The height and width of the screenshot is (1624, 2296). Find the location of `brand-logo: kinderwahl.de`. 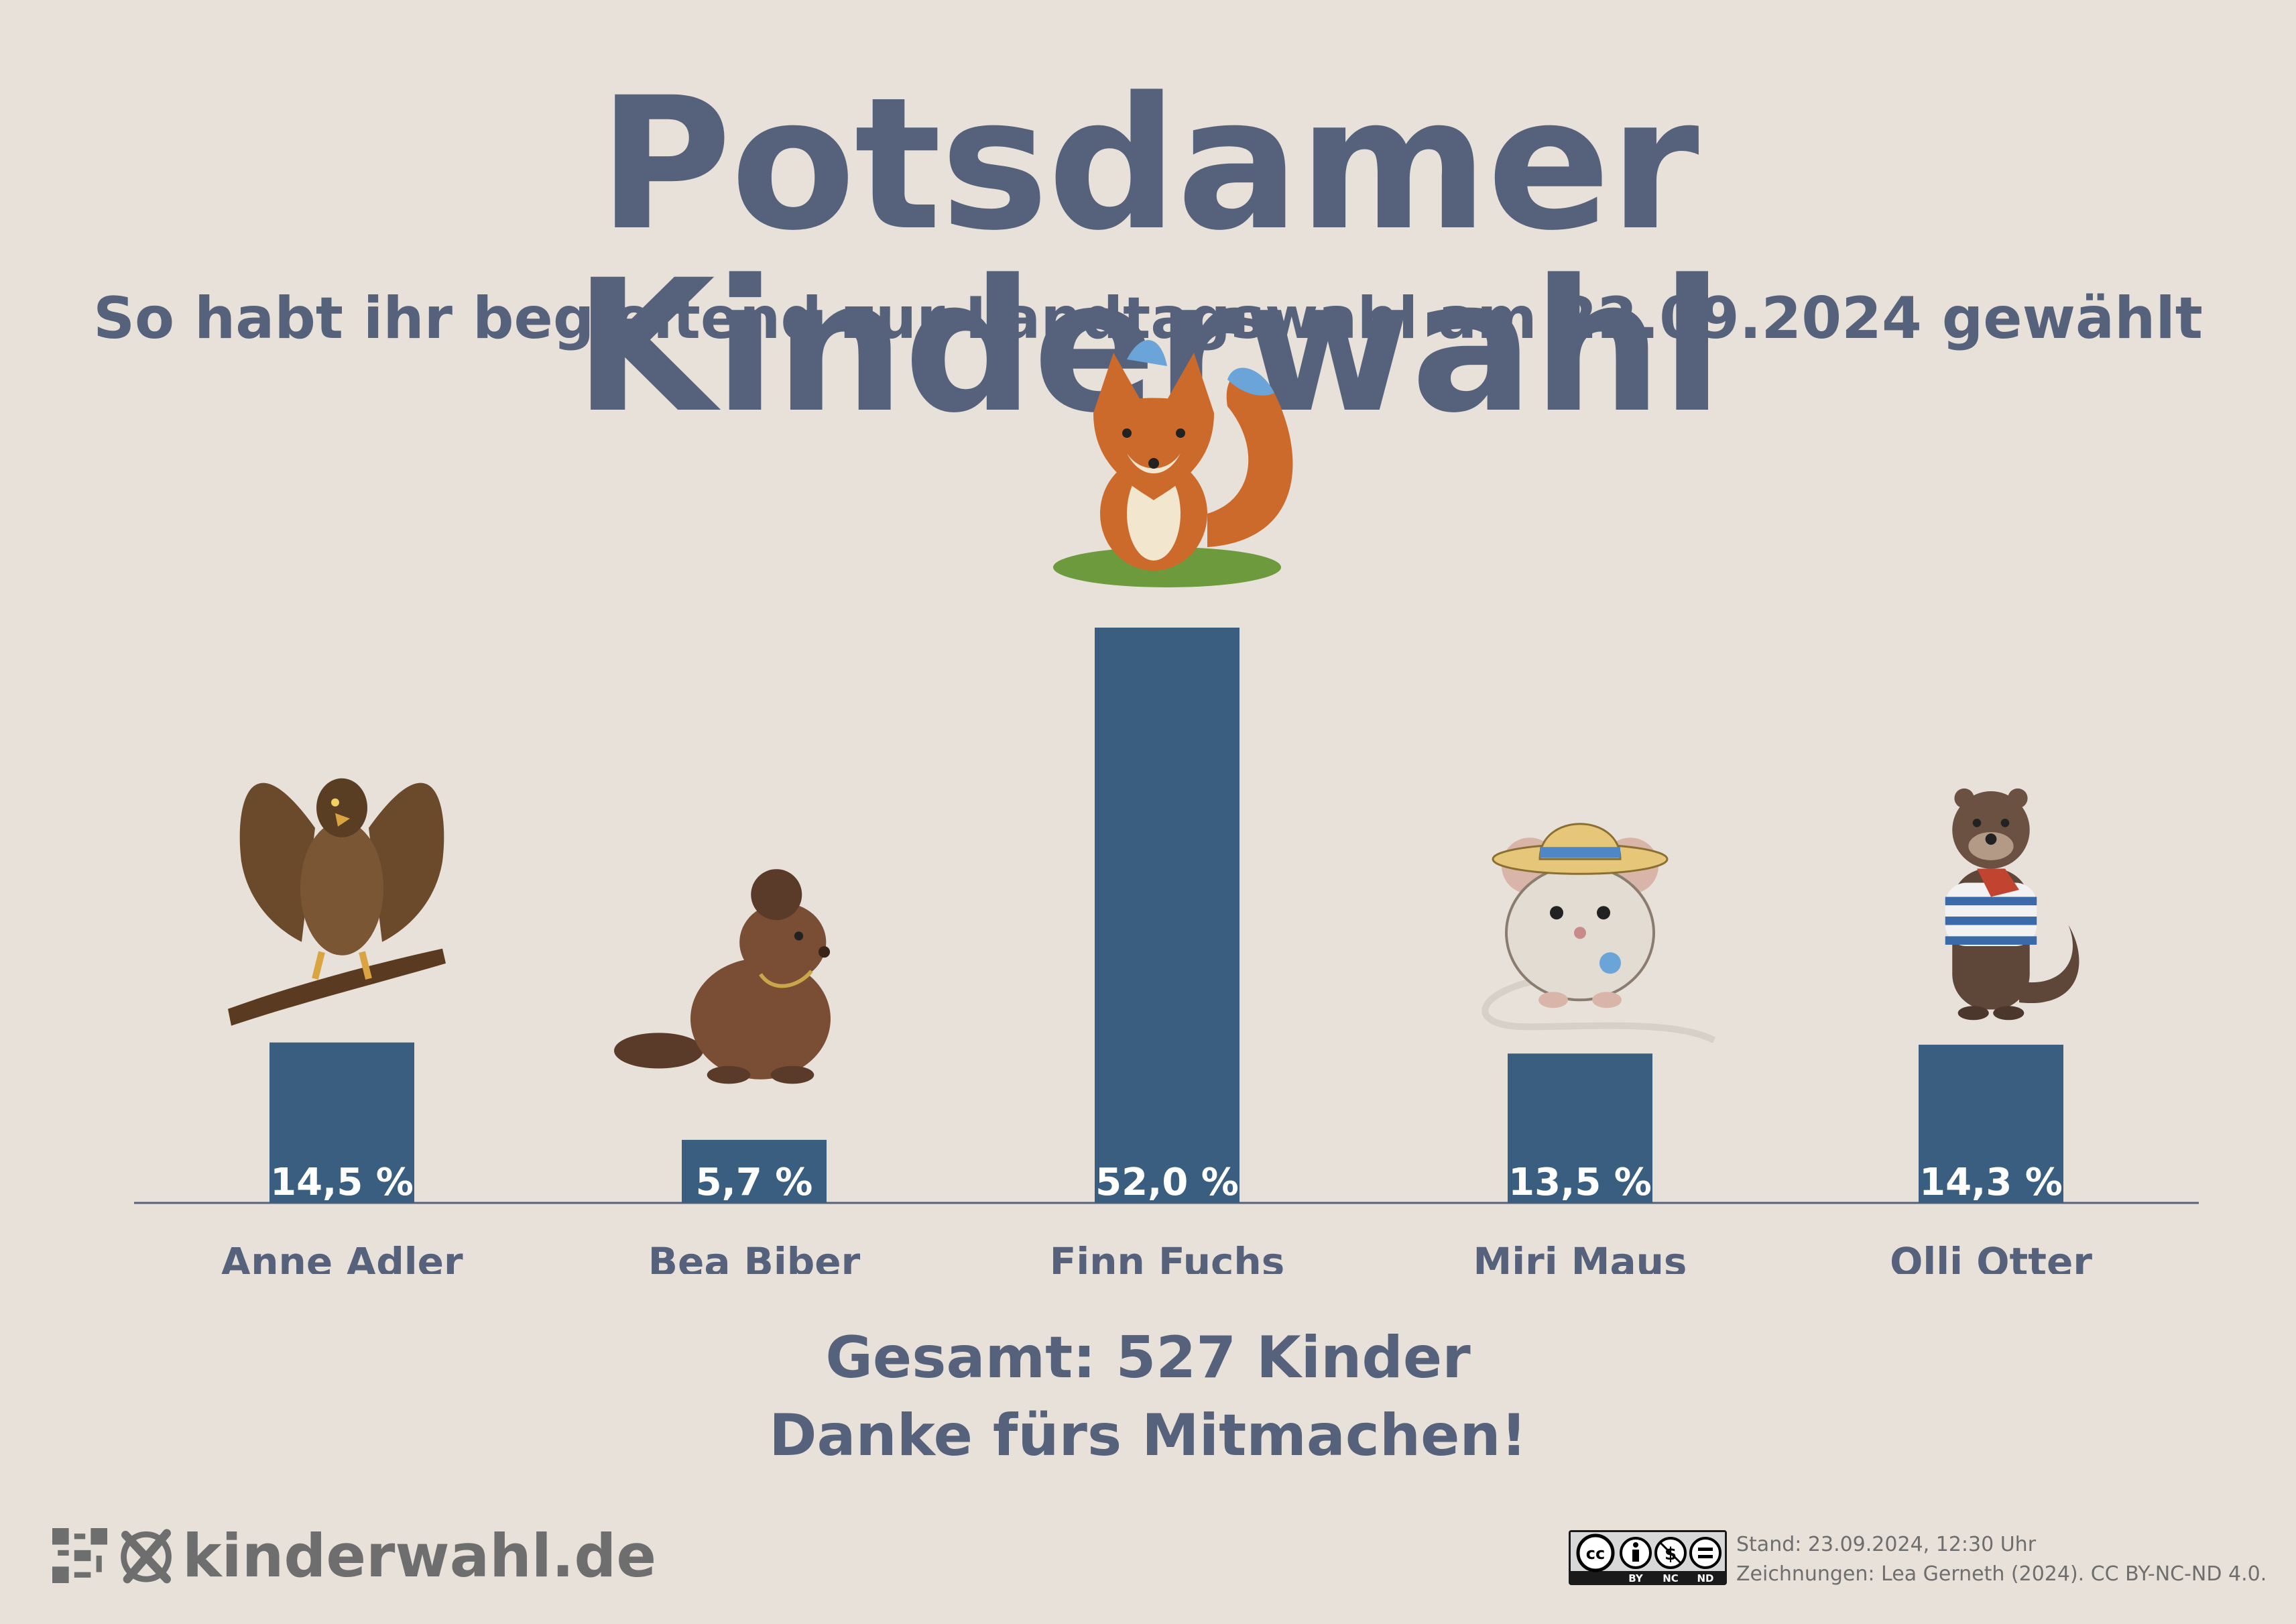

brand-logo: kinderwahl.de is located at coordinates (354, 1556).